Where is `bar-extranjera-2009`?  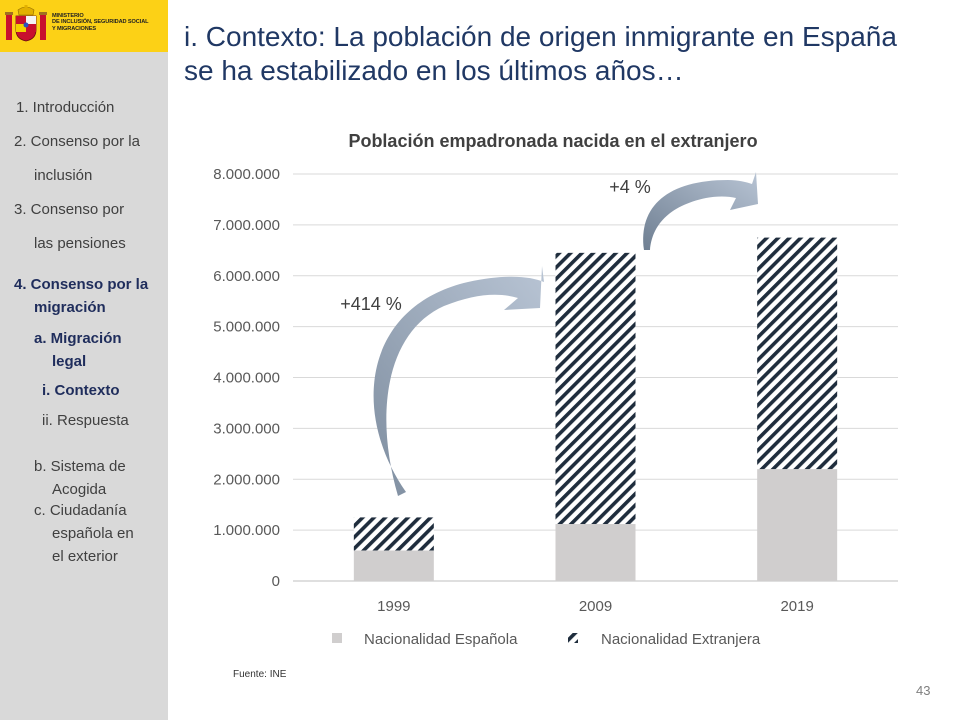
bar-extranjera-2009 is located at coordinates (595, 388).